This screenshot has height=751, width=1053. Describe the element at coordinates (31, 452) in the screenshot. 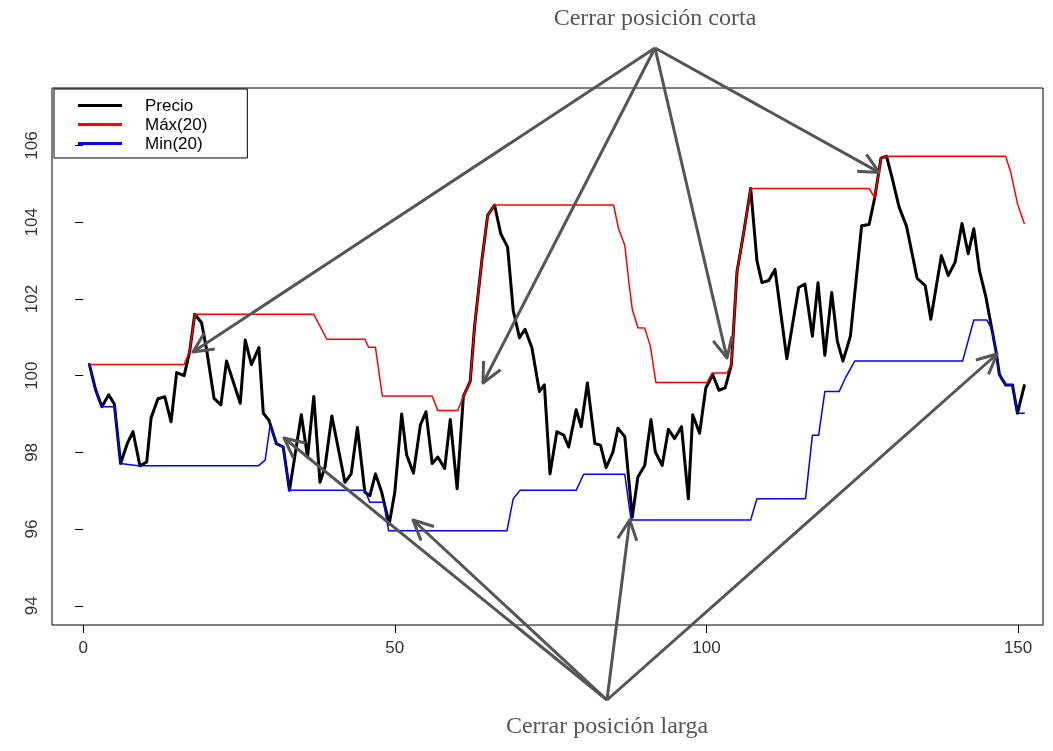

I see `y-tick-label: 98` at that location.